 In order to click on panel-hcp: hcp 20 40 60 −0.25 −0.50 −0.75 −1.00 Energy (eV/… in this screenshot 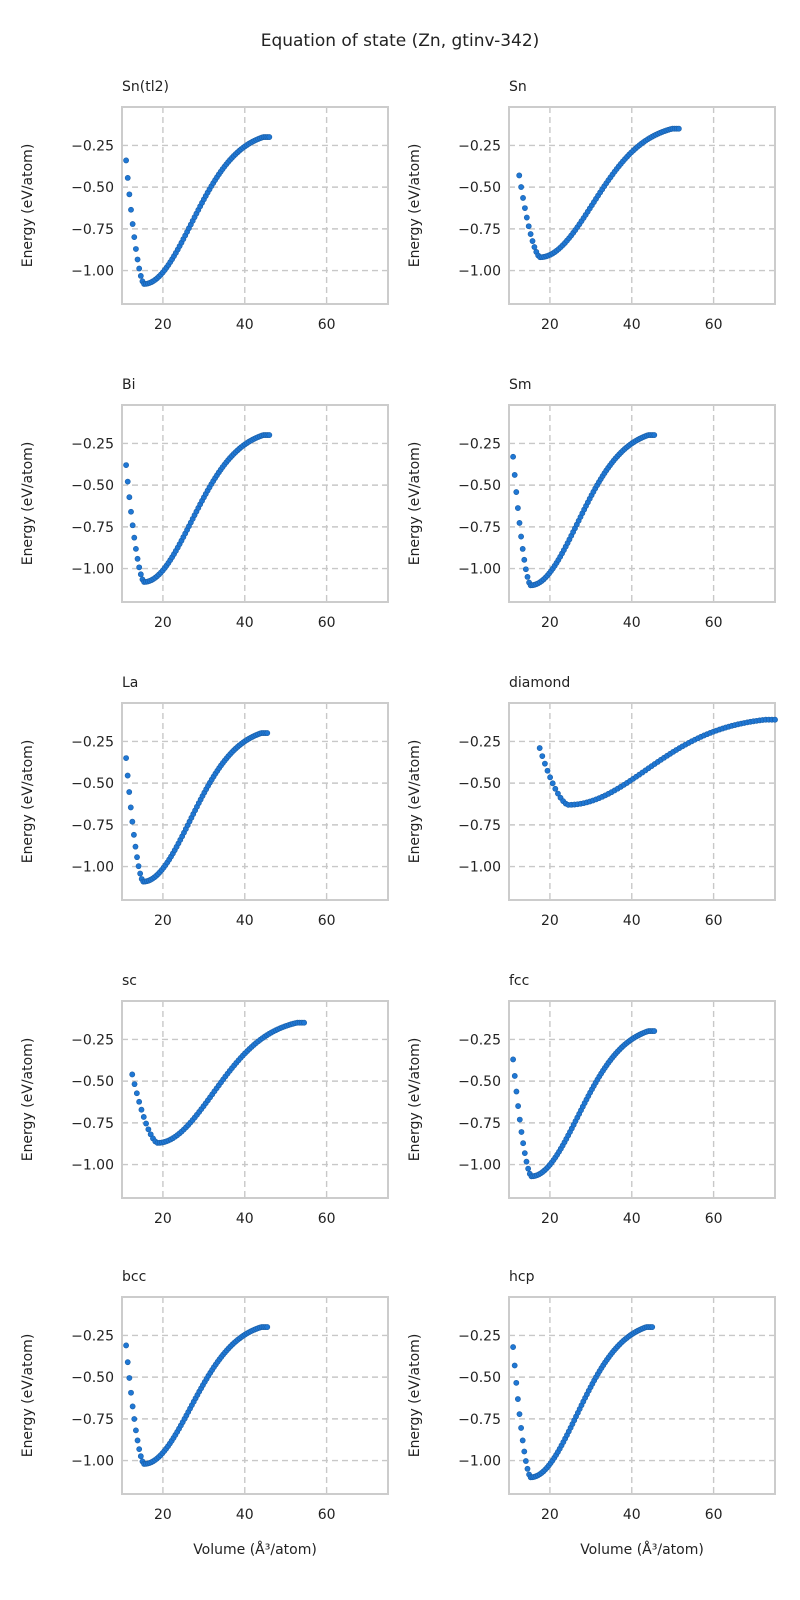, I will do `click(591, 1413)`.